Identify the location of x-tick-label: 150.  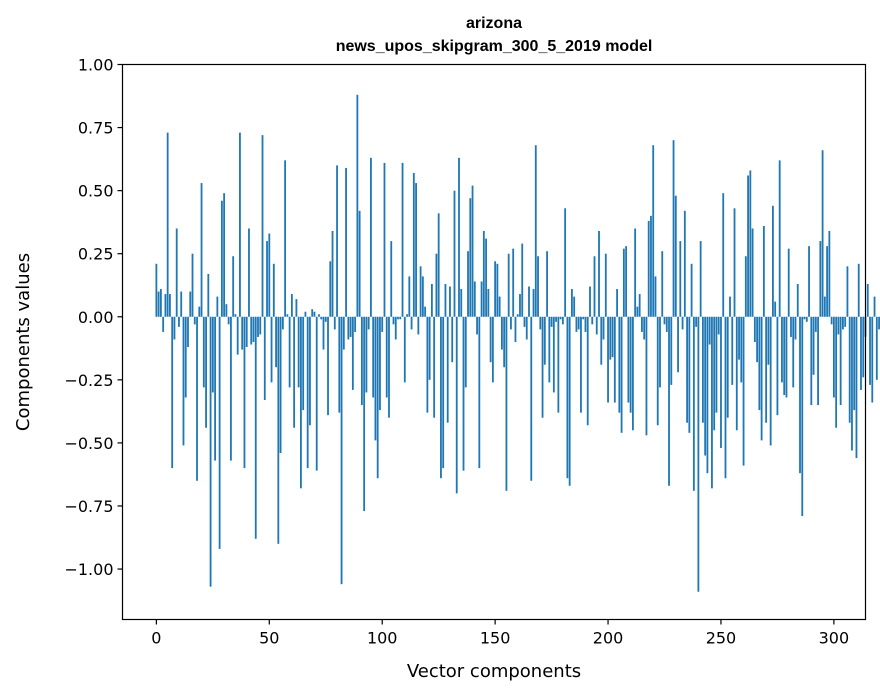
(495, 638).